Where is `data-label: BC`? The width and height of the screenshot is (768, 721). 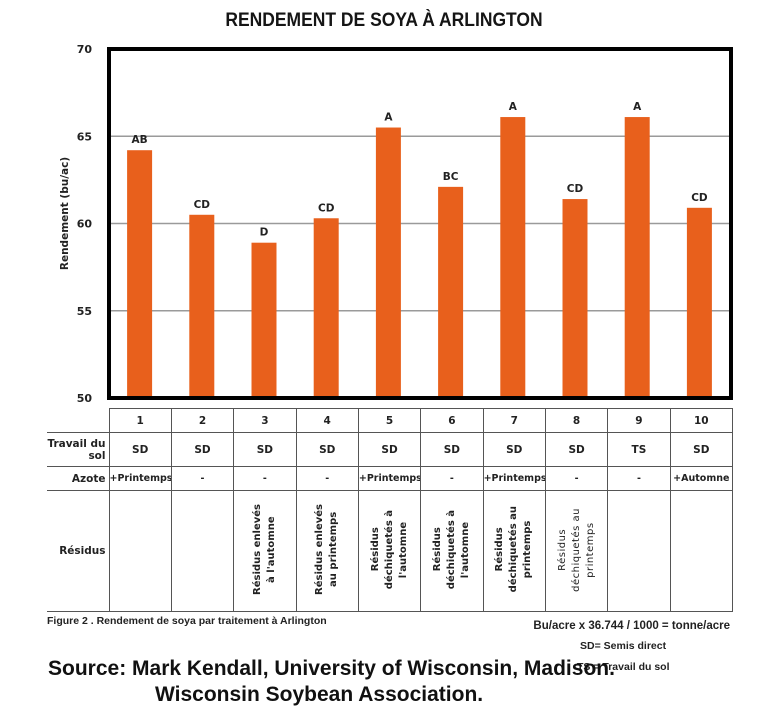 data-label: BC is located at coordinates (451, 177).